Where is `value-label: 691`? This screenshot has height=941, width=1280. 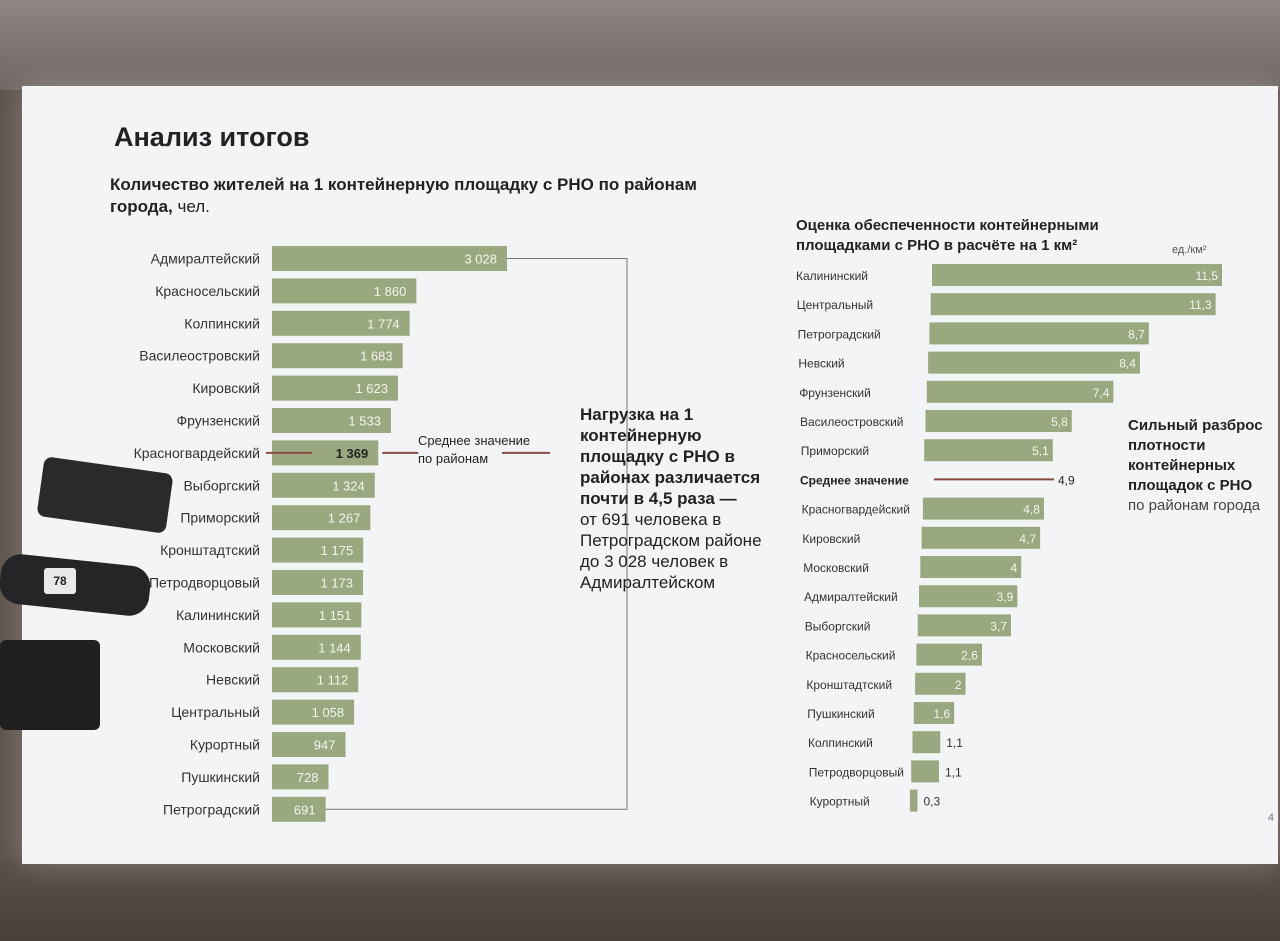 value-label: 691 is located at coordinates (305, 809).